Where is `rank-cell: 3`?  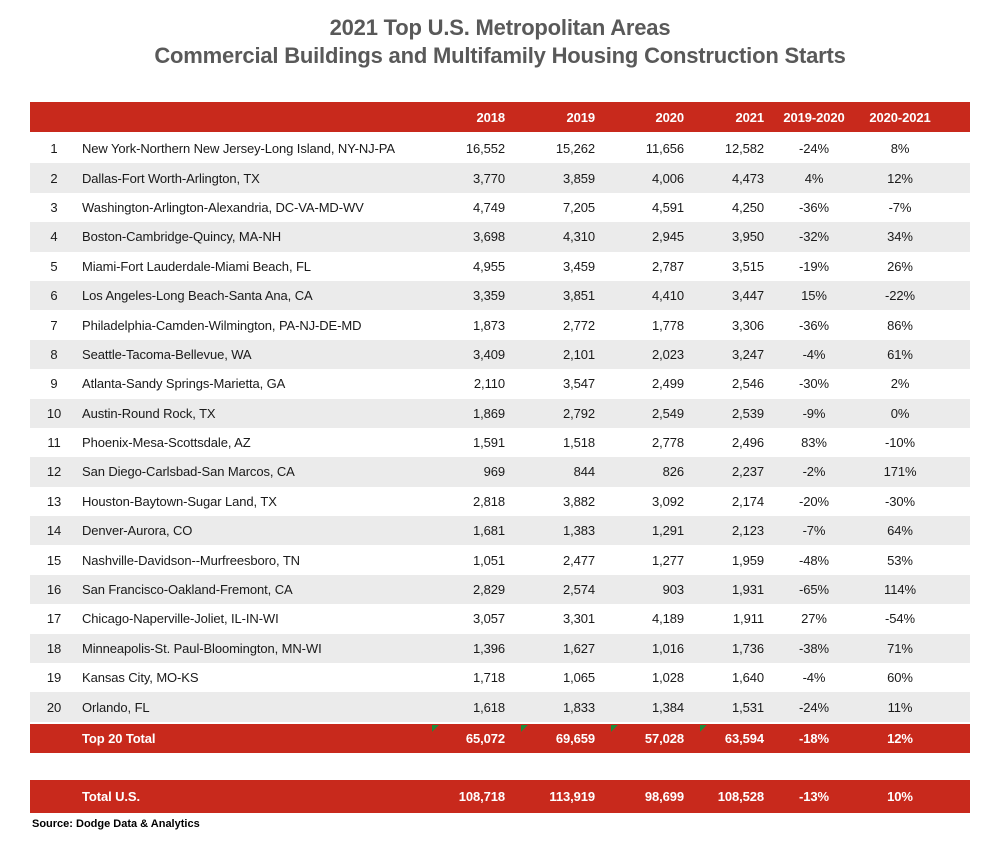 rank-cell: 3 is located at coordinates (54, 207).